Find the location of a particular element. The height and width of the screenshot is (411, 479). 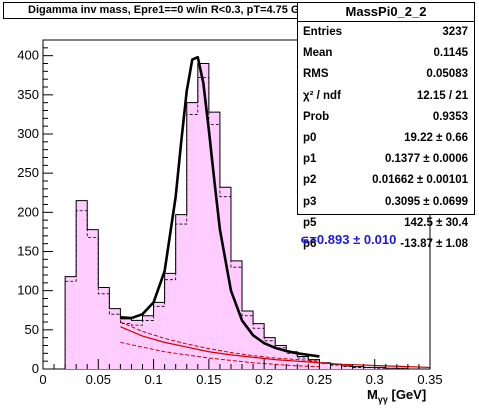

stats-row: p3 0.3095 ± 0.0699 is located at coordinates (386, 202).